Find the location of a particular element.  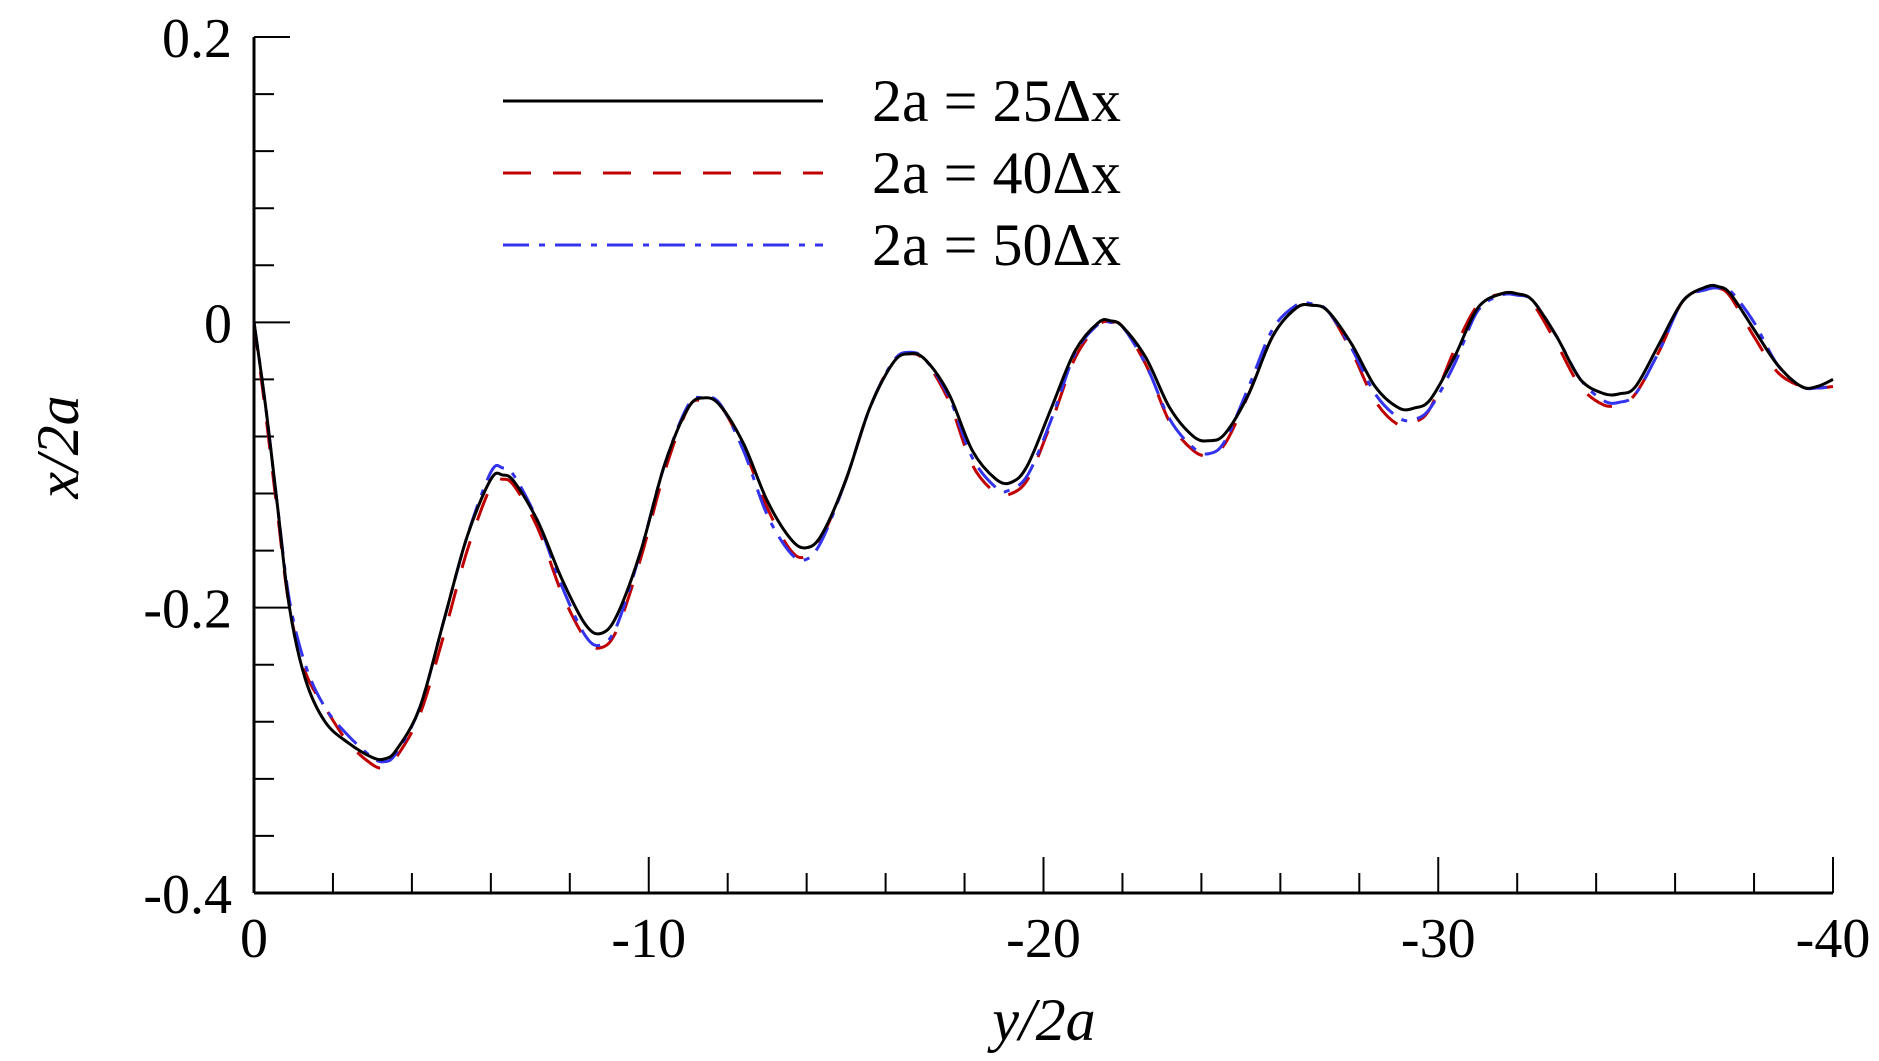

y-tick-label: 0.2 is located at coordinates (197, 39).